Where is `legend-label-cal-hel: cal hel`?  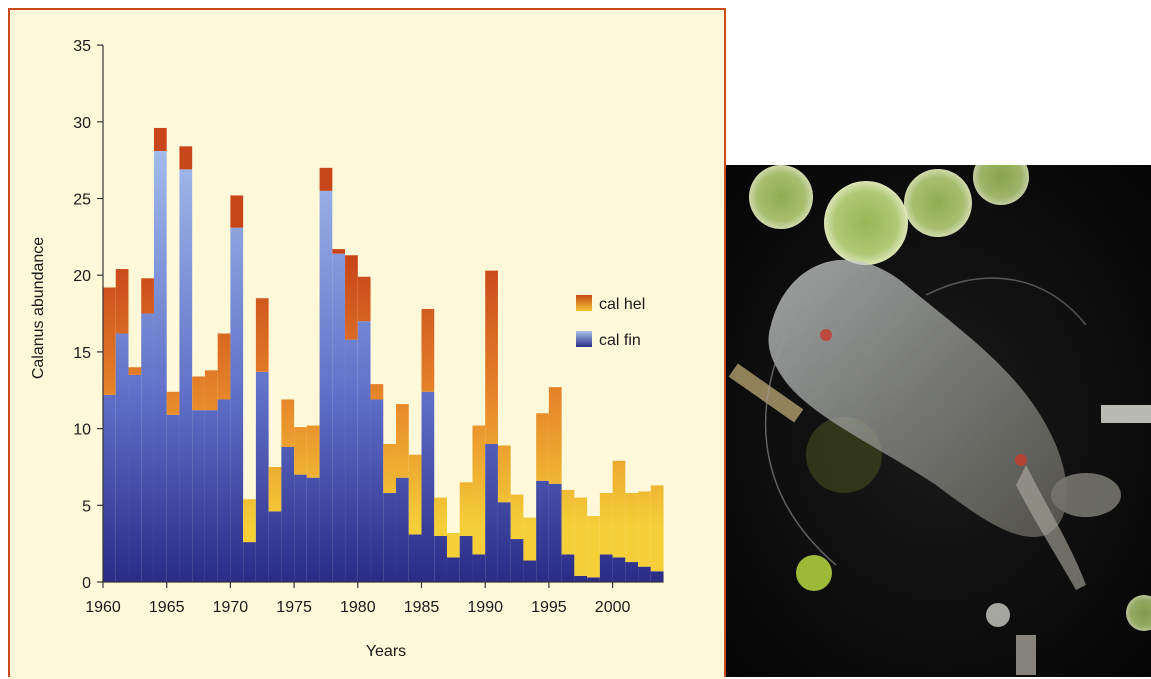
legend-label-cal-hel: cal hel is located at coordinates (622, 304).